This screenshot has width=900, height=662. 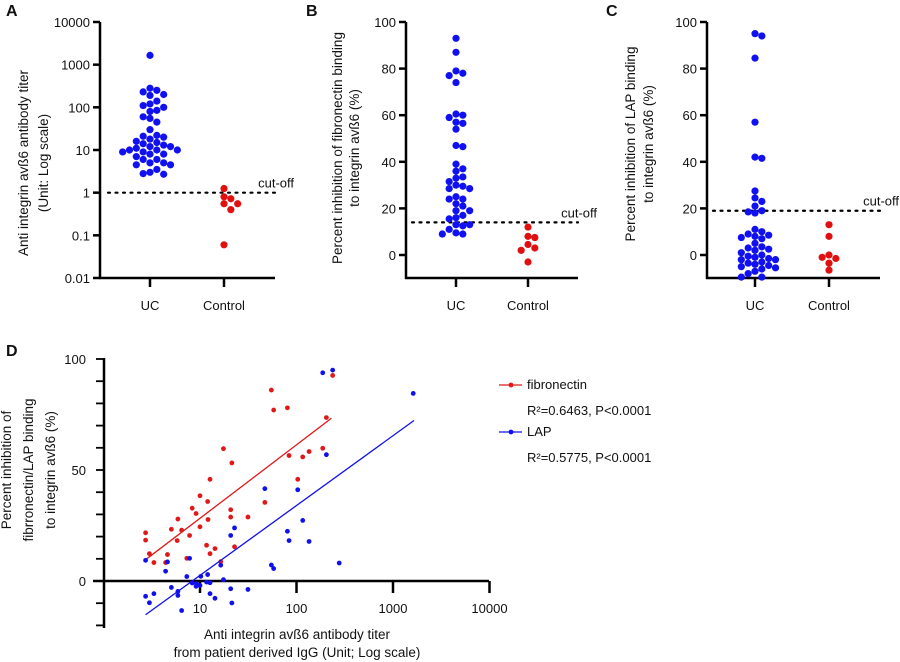 I want to click on legend-label-fibronectin: fibronectin, so click(x=557, y=384).